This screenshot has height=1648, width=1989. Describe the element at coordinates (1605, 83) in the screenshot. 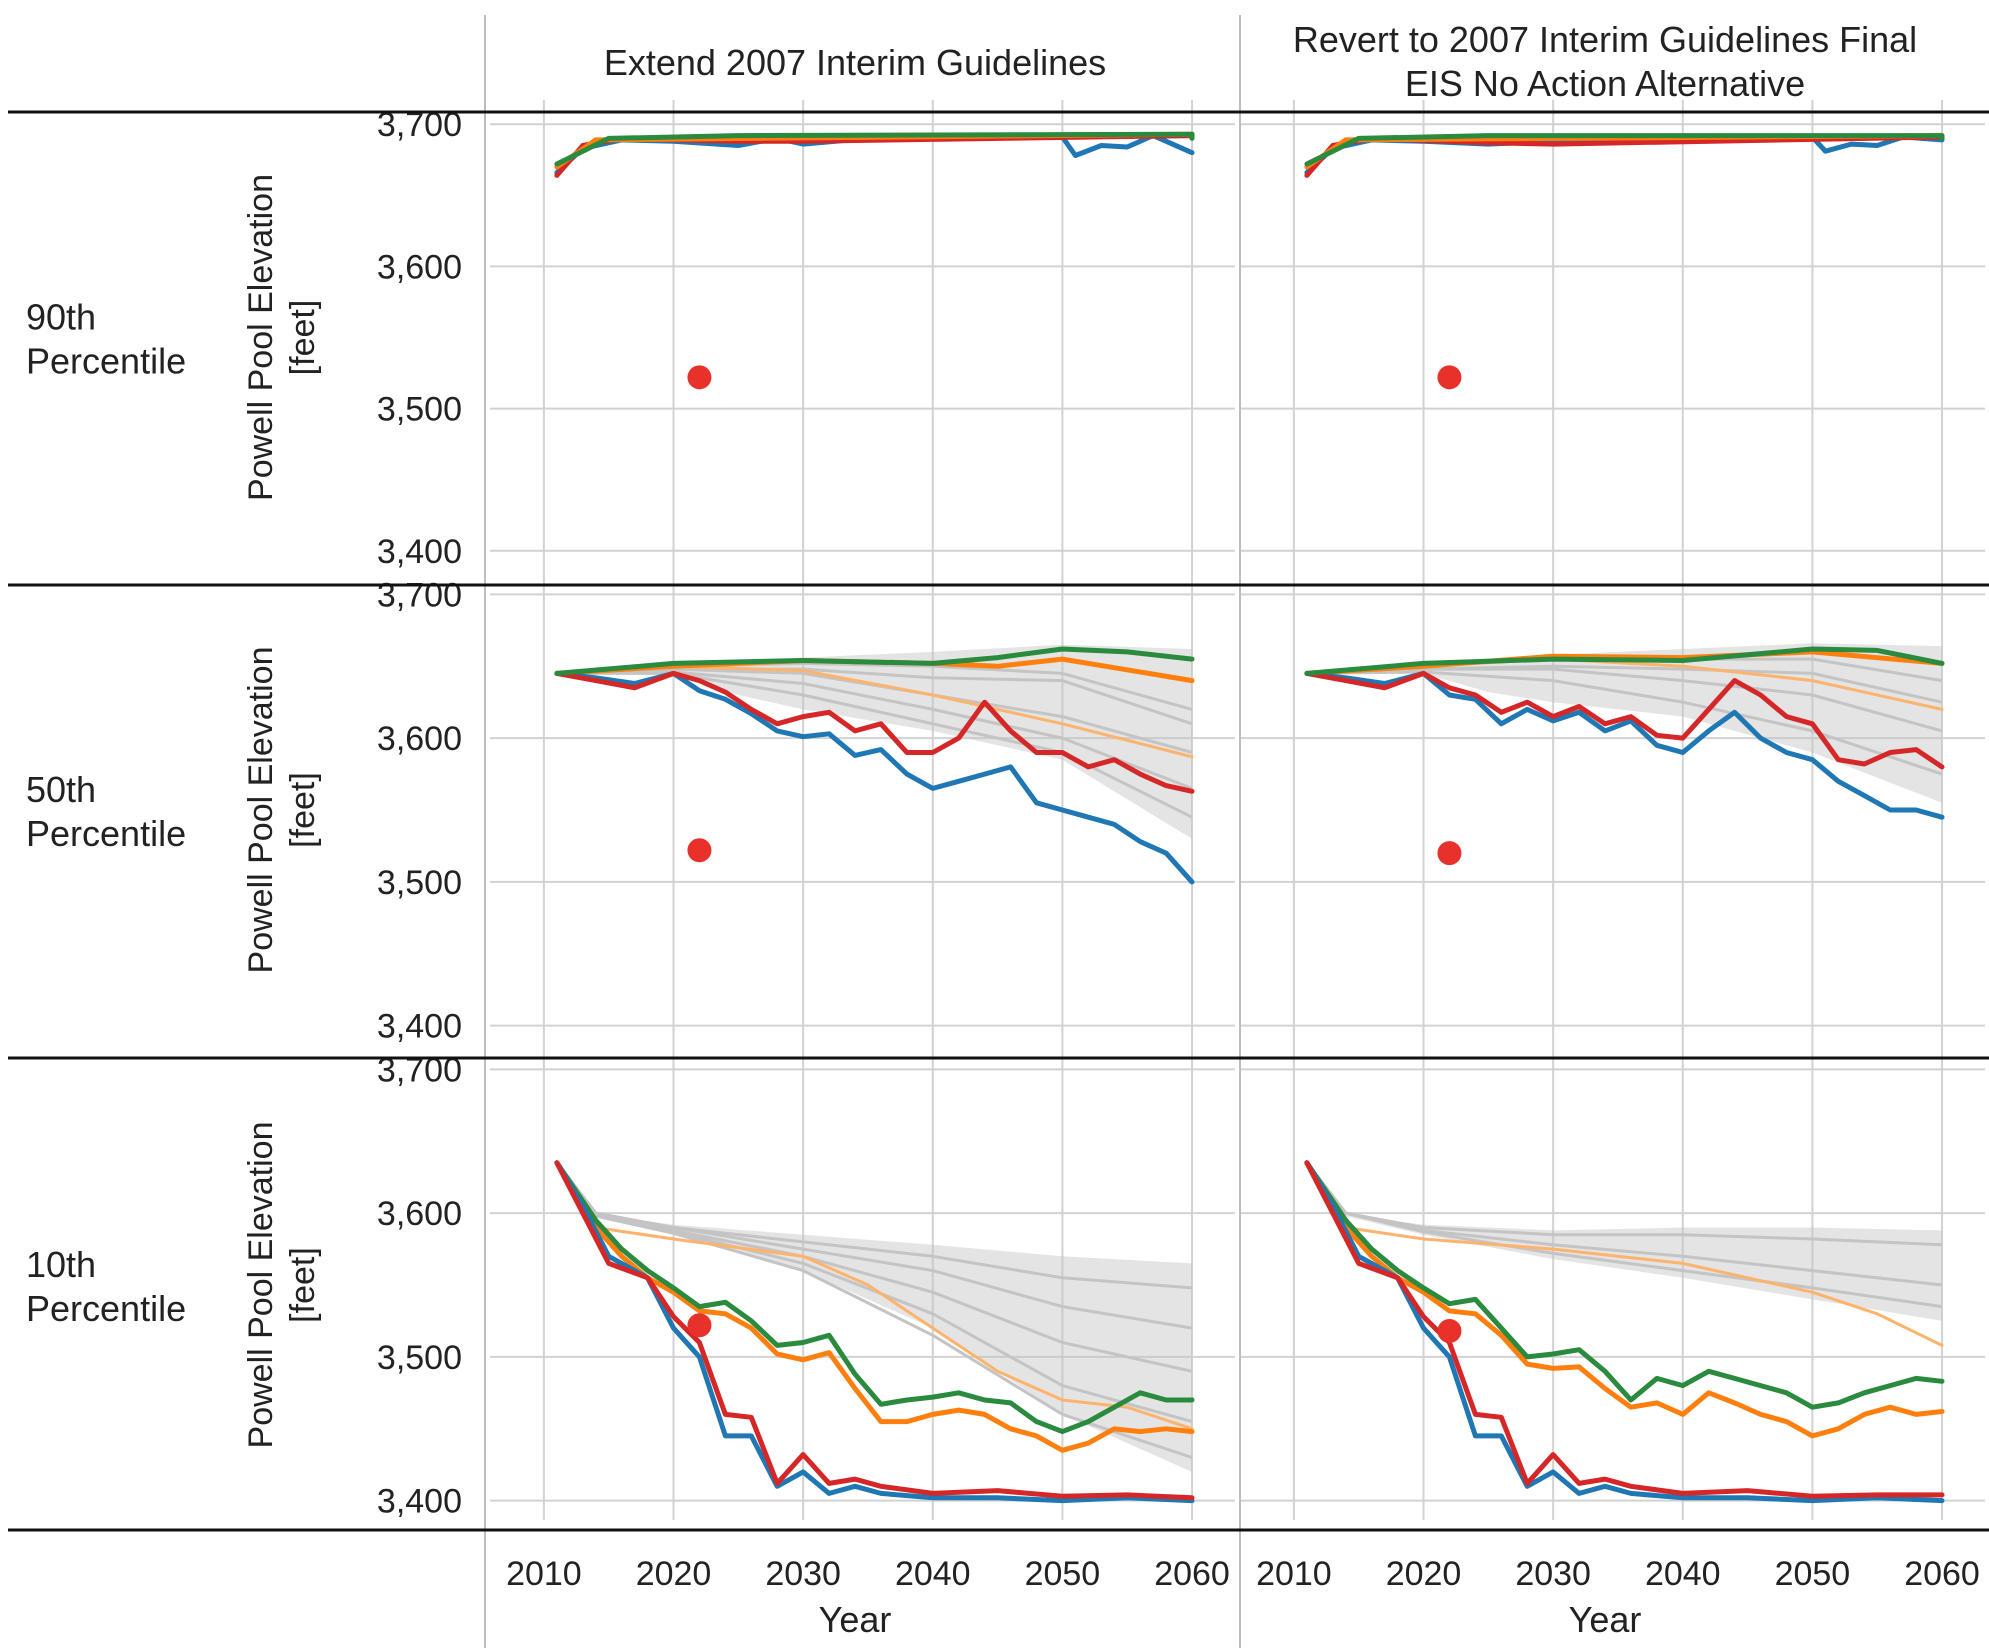

I see `column-title: EIS No Action Alternative` at that location.